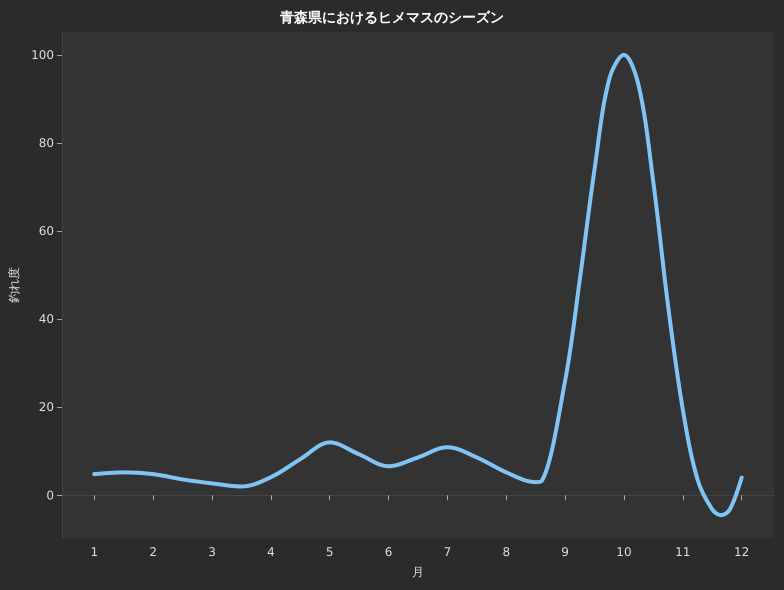 The height and width of the screenshot is (590, 784). Describe the element at coordinates (330, 552) in the screenshot. I see `x-tick-label: 5` at that location.